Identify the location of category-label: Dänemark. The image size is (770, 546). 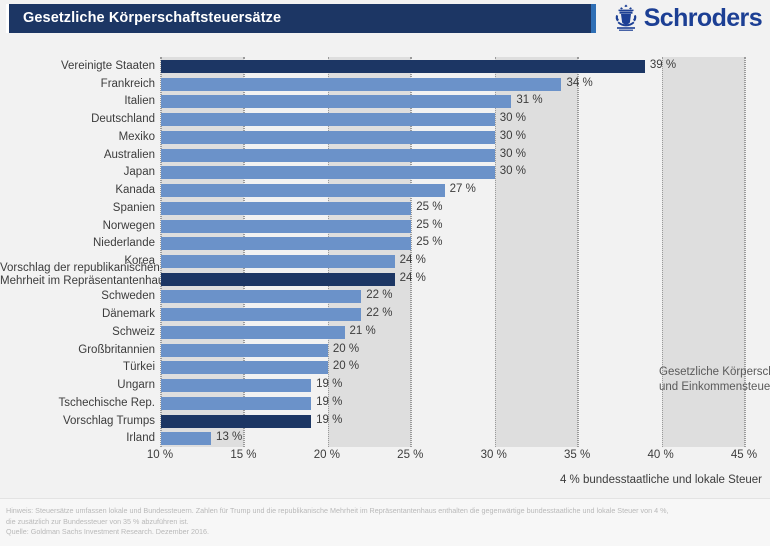
(128, 314).